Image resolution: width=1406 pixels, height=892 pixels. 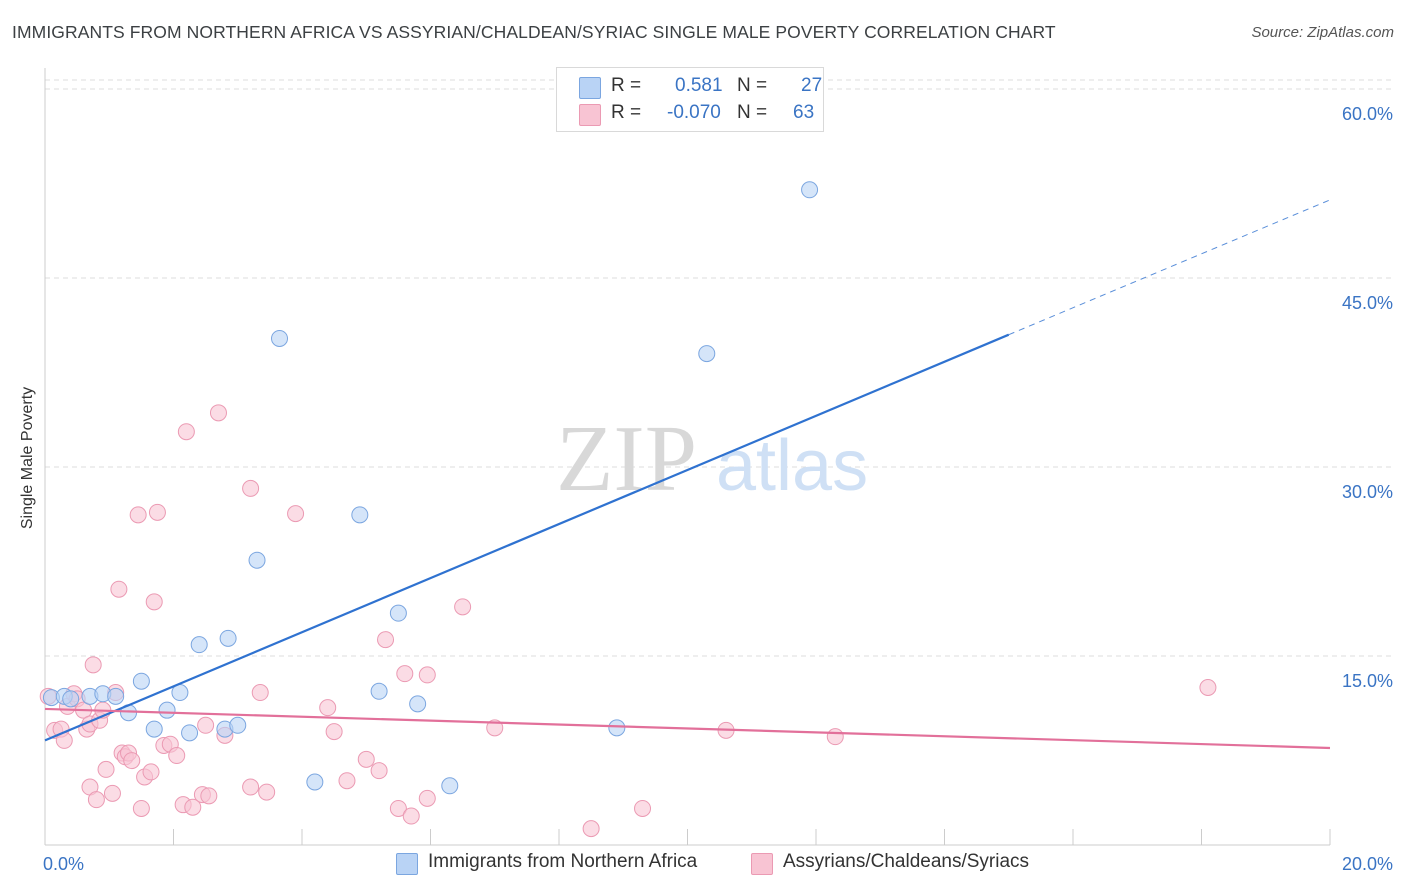 What do you see at coordinates (712, 459) in the screenshot?
I see `watermark: ZIP atlas` at bounding box center [712, 459].